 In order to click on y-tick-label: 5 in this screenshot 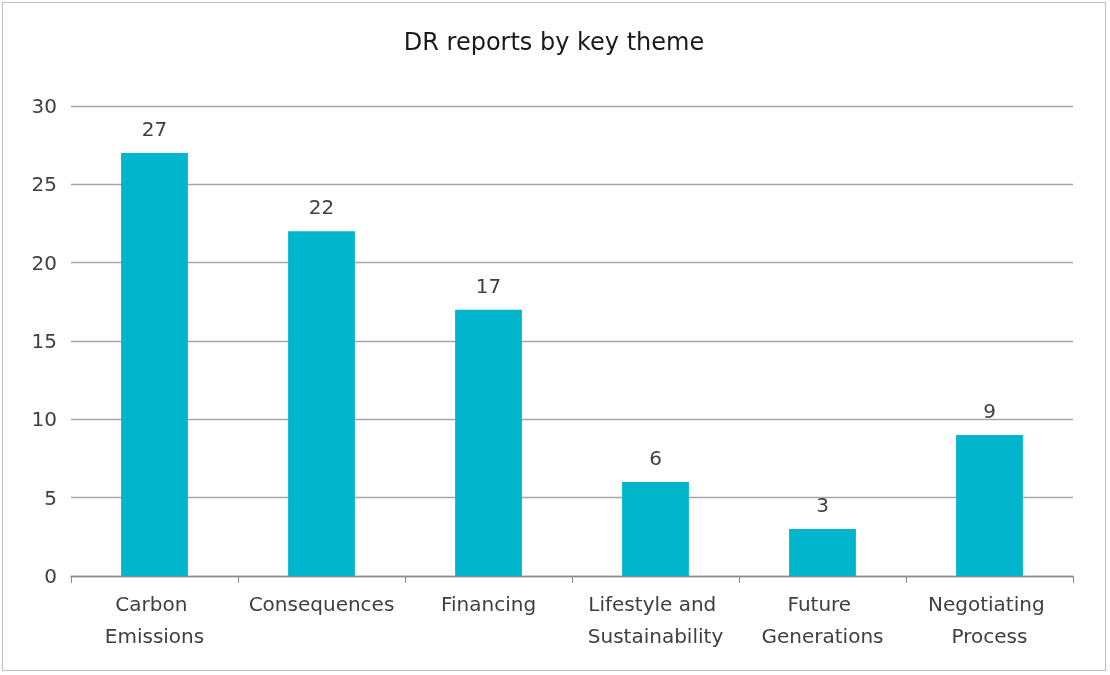, I will do `click(50, 497)`.